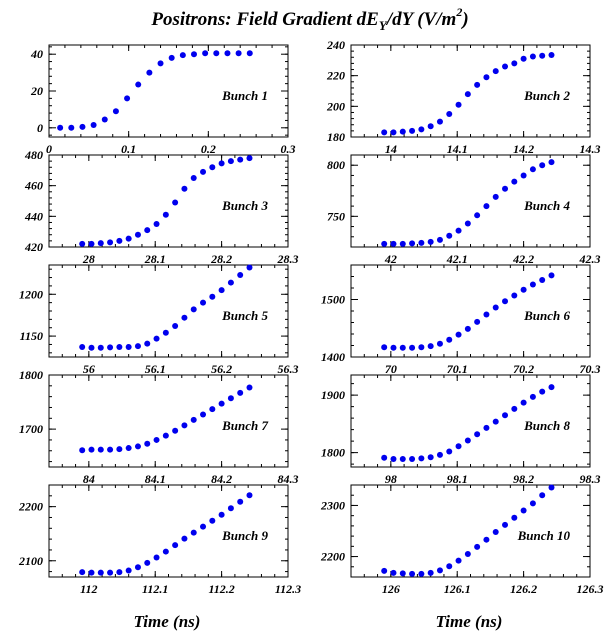 This screenshot has width=611, height=635. What do you see at coordinates (36, 91) in the screenshot?
I see `panel-1-ytick-label: 20` at bounding box center [36, 91].